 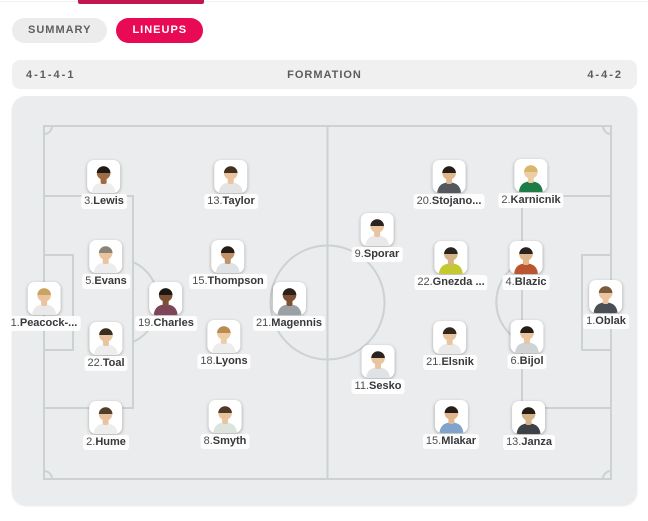 What do you see at coordinates (166, 323) in the screenshot?
I see `player-label: 19.Charles` at bounding box center [166, 323].